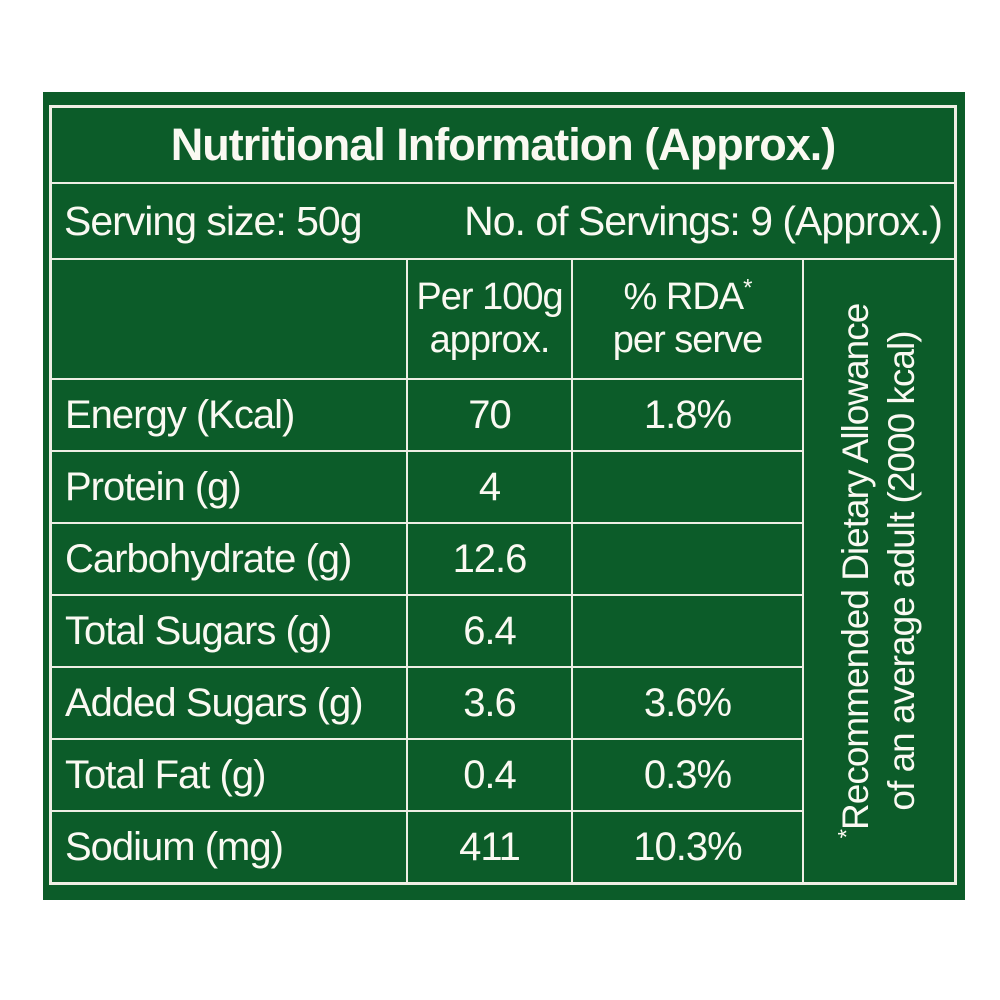 The height and width of the screenshot is (1000, 1000). Describe the element at coordinates (503, 146) in the screenshot. I see `nutrition-title: Nutritional Information (Approx.)` at that location.